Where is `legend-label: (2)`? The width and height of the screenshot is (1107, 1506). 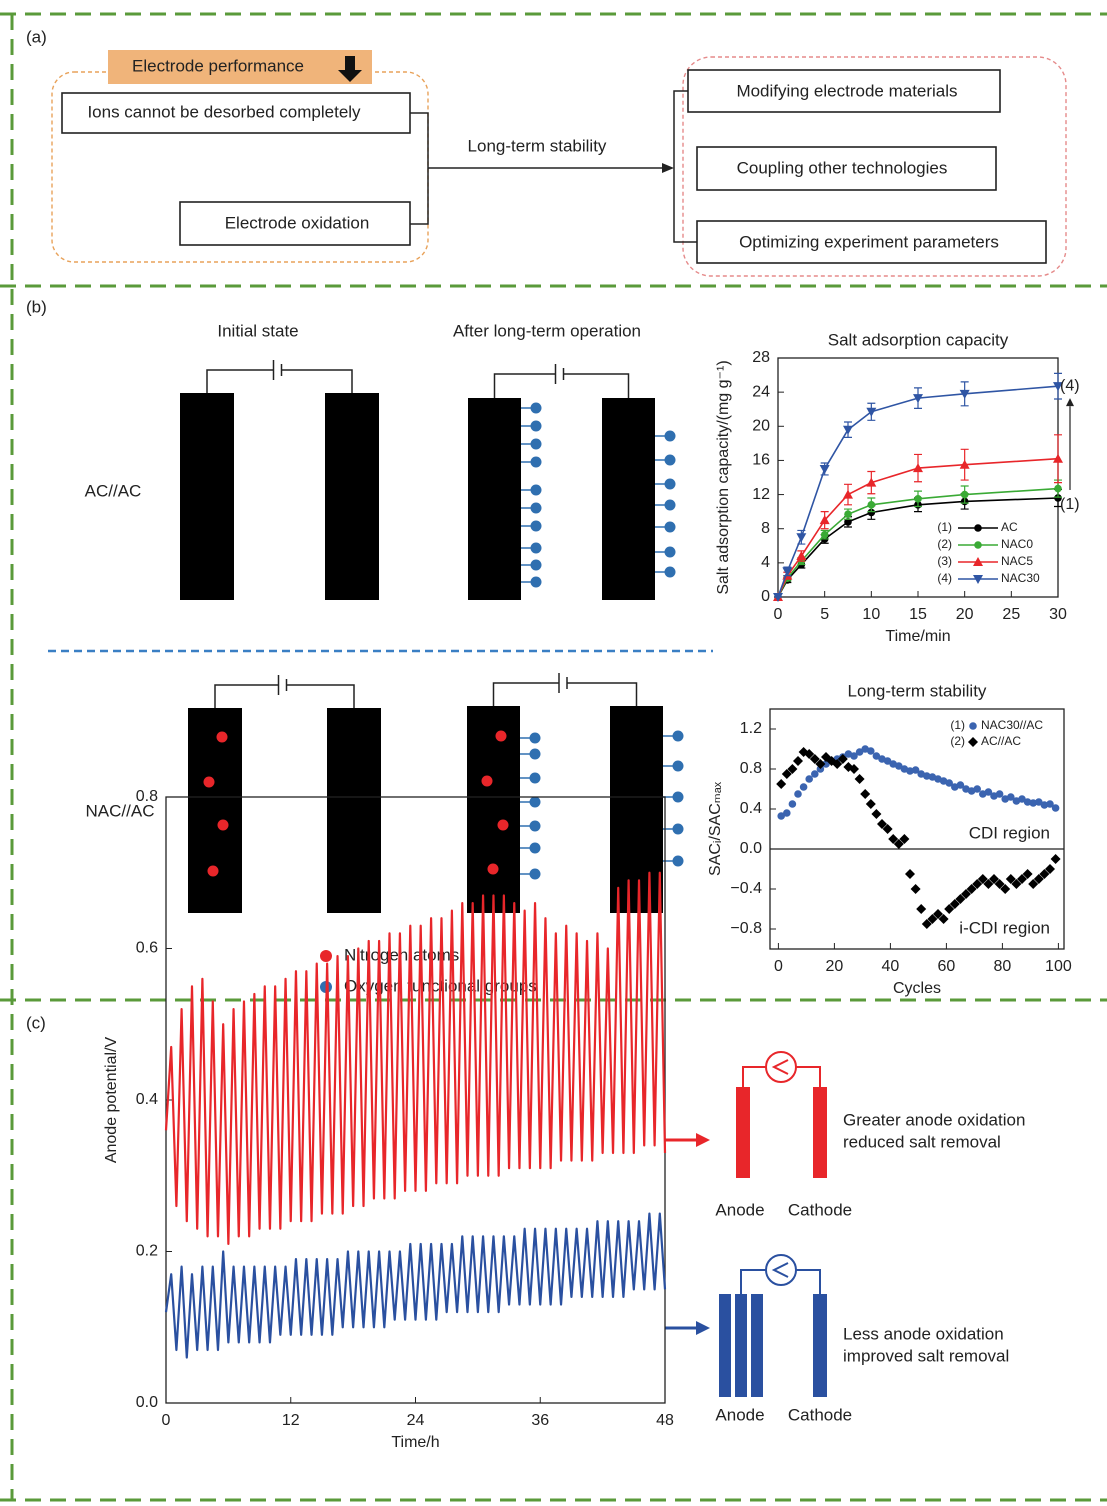
legend-label: (2) is located at coordinates (957, 741).